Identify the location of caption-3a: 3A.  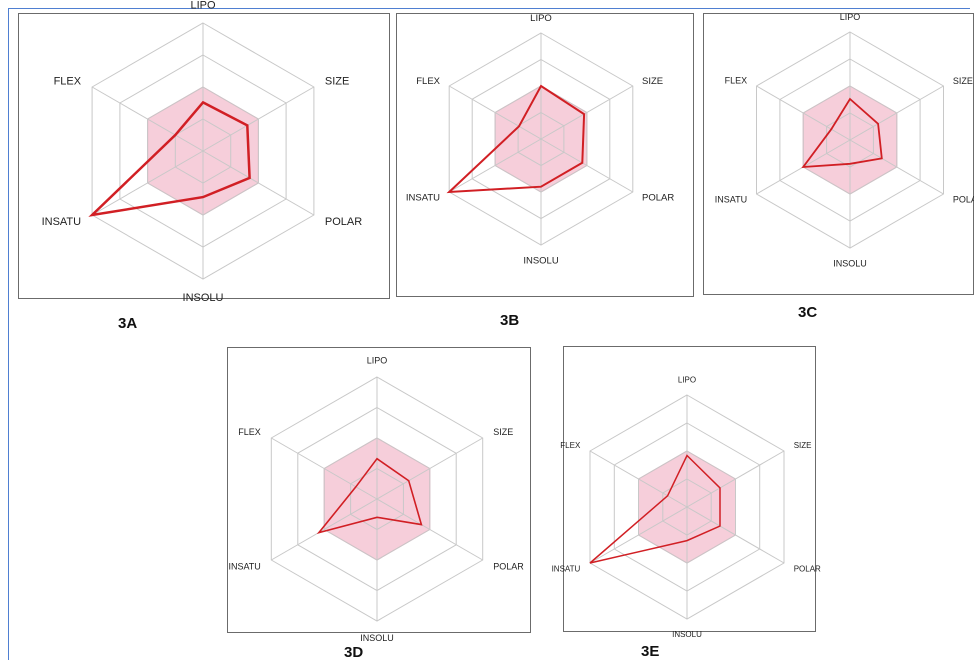
(128, 323).